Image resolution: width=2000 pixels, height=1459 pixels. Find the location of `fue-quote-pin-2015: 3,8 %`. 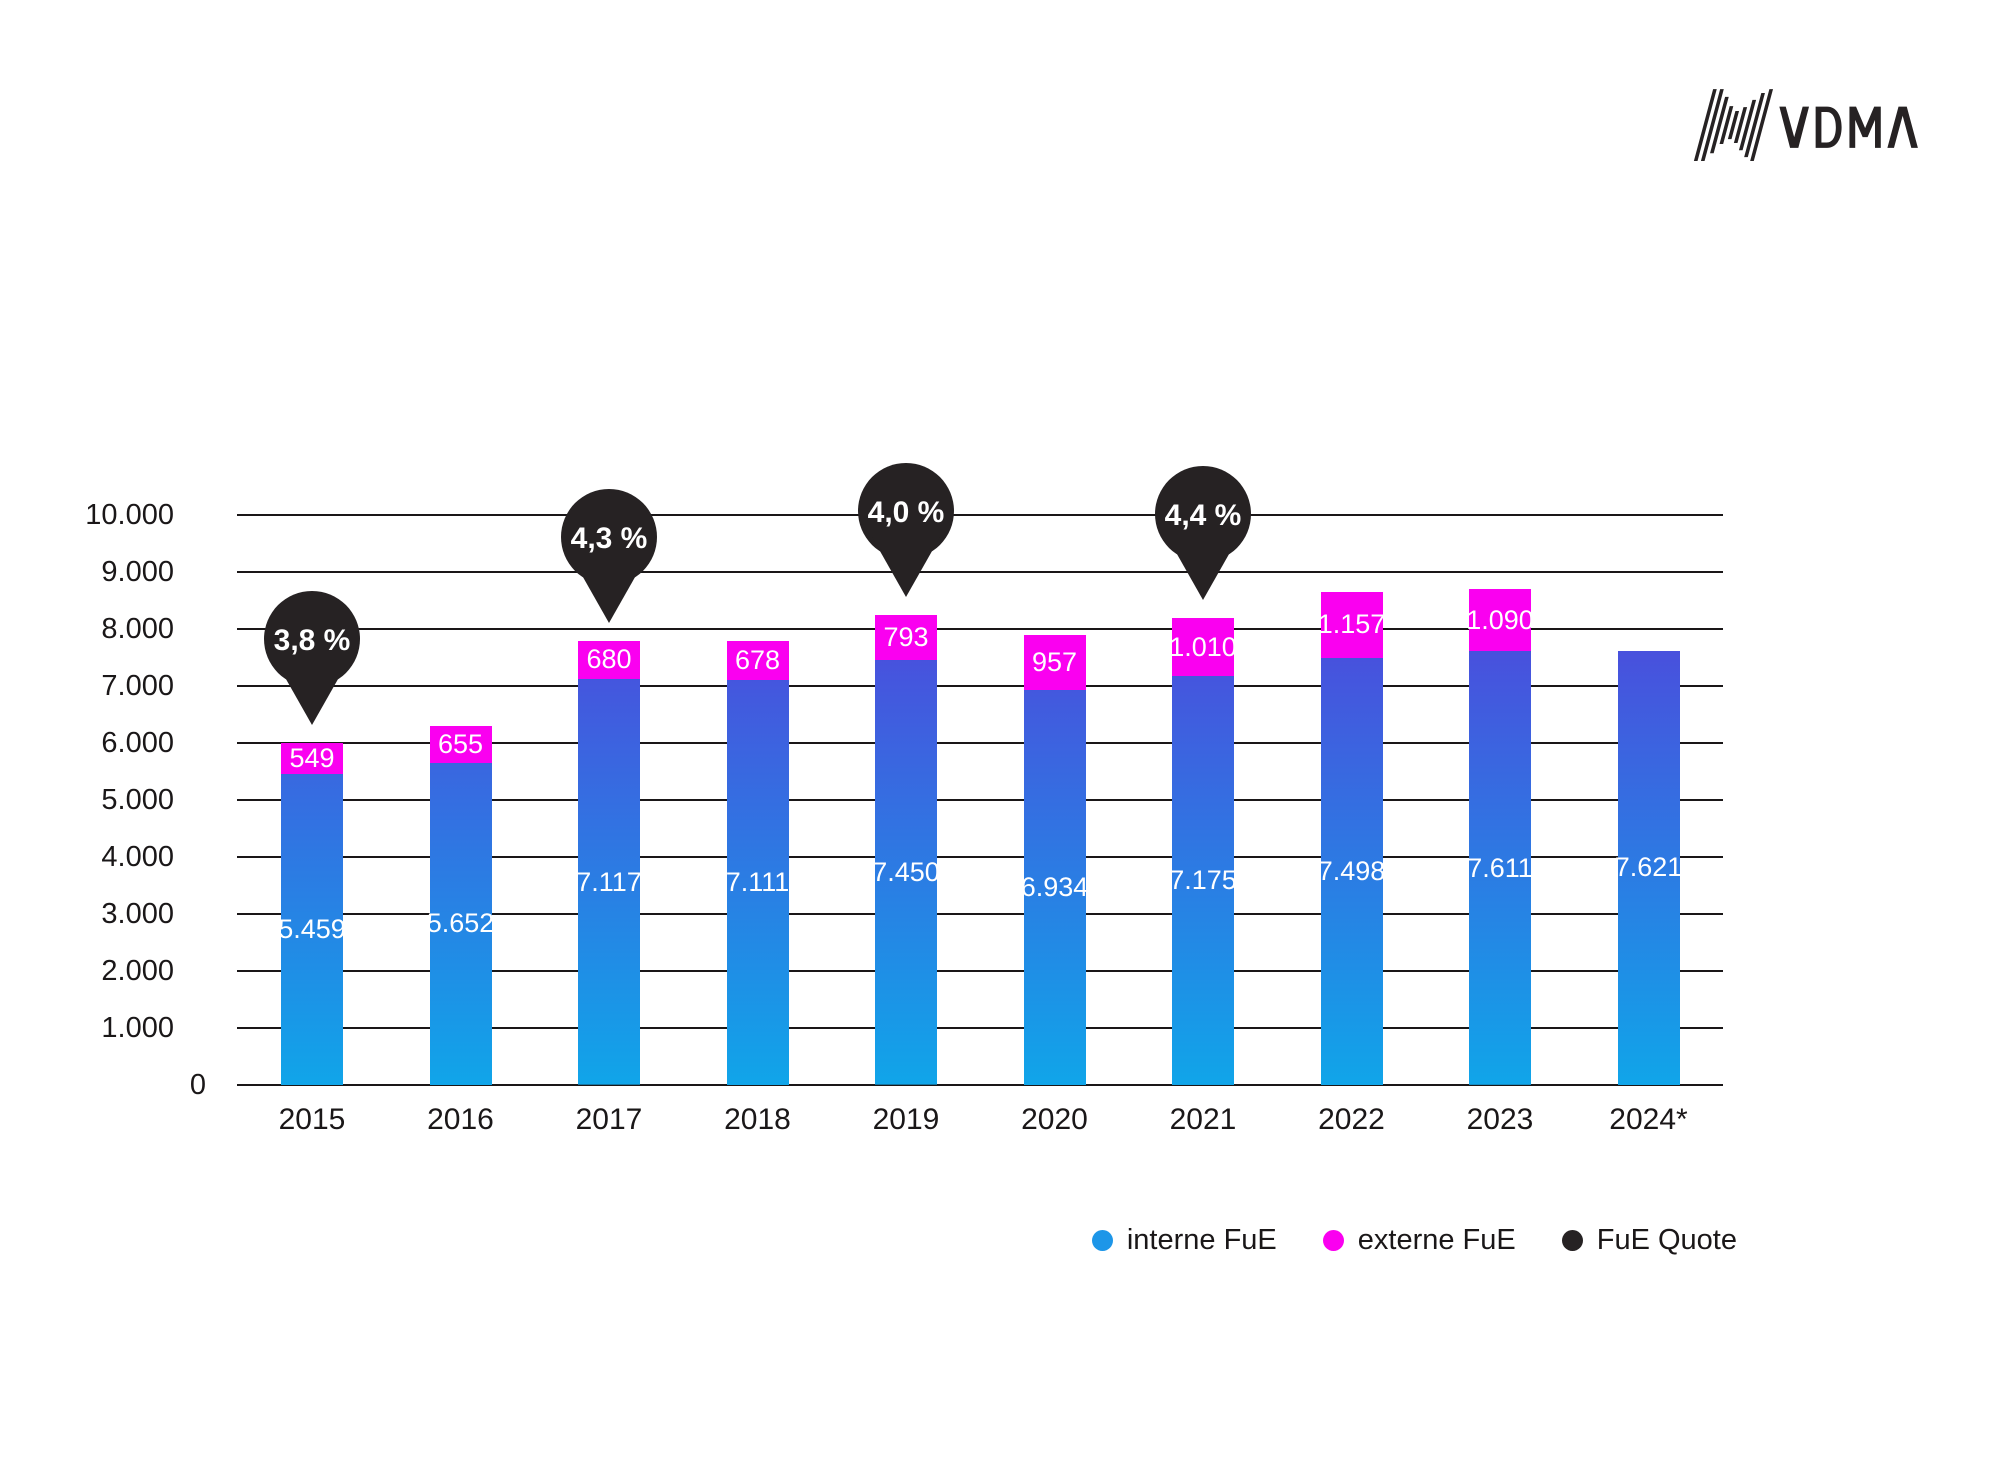

fue-quote-pin-2015: 3,8 % is located at coordinates (312, 657).